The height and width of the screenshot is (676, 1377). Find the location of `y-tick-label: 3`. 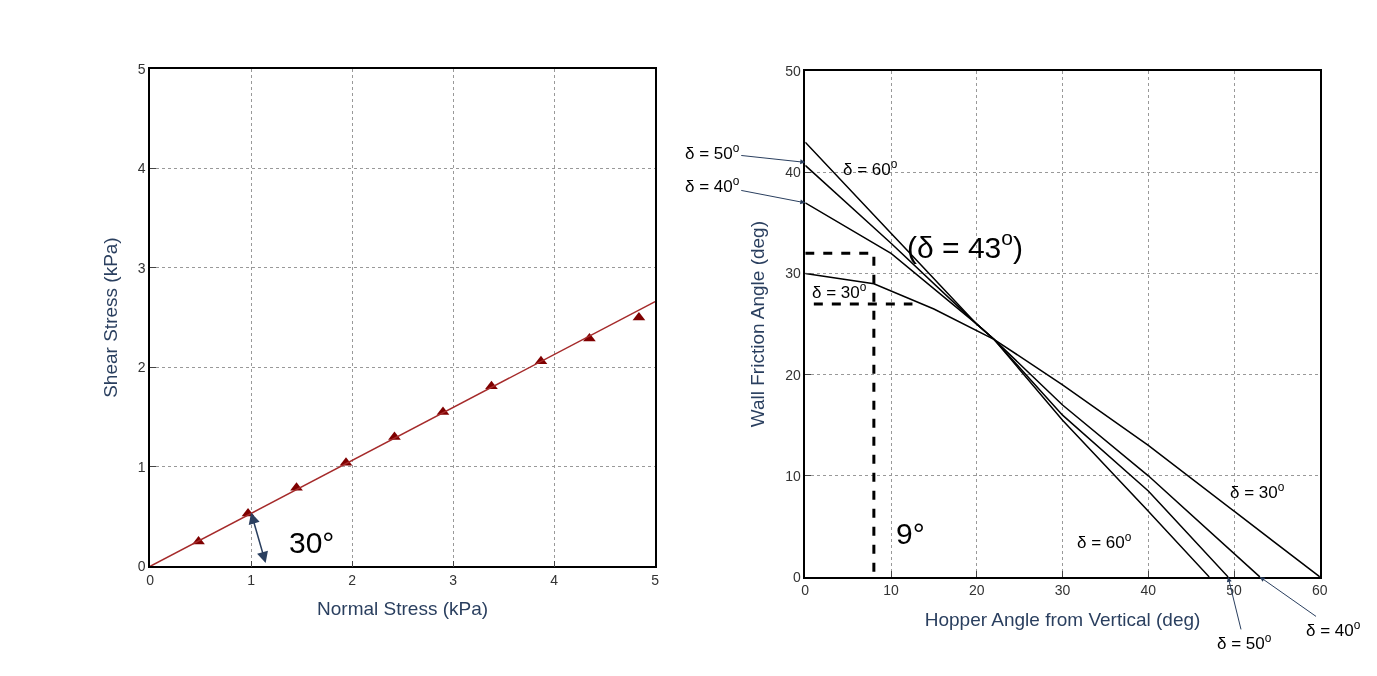

y-tick-label: 3 is located at coordinates (141, 267).